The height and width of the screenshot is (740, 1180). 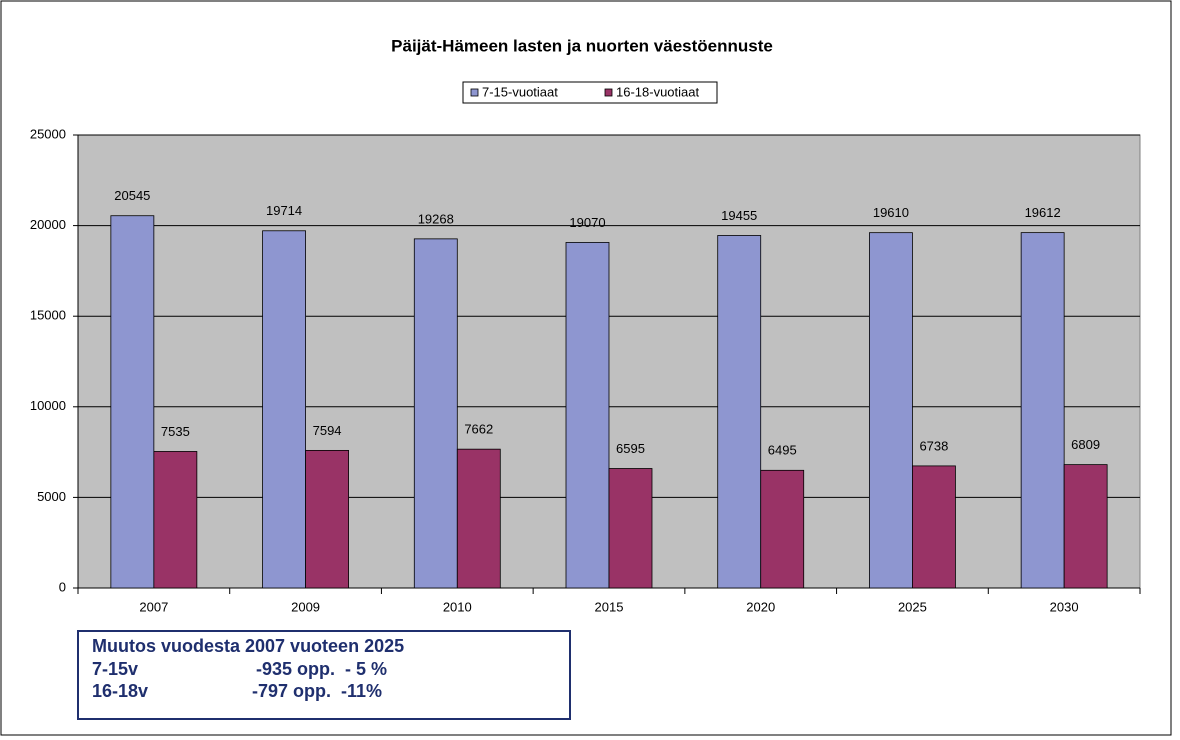 What do you see at coordinates (115, 669) in the screenshot?
I see `annotation-label: 7-15v` at bounding box center [115, 669].